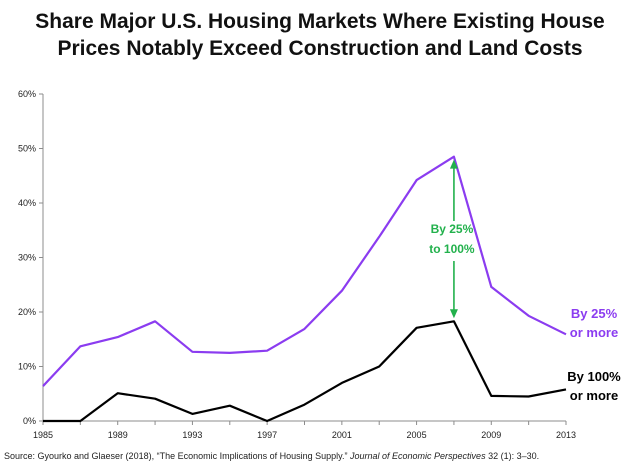 The image size is (640, 471). What do you see at coordinates (27, 312) in the screenshot?
I see `y-tick-label: 20%` at bounding box center [27, 312].